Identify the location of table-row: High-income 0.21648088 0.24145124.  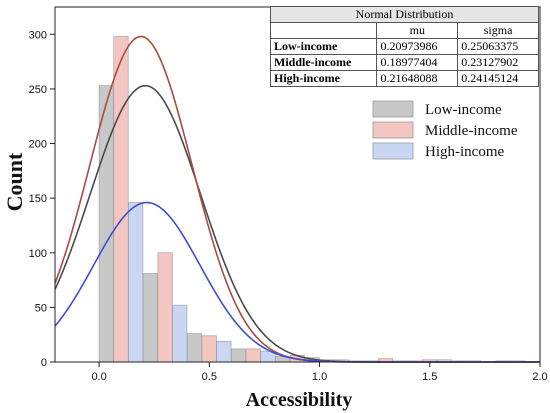
(404, 78).